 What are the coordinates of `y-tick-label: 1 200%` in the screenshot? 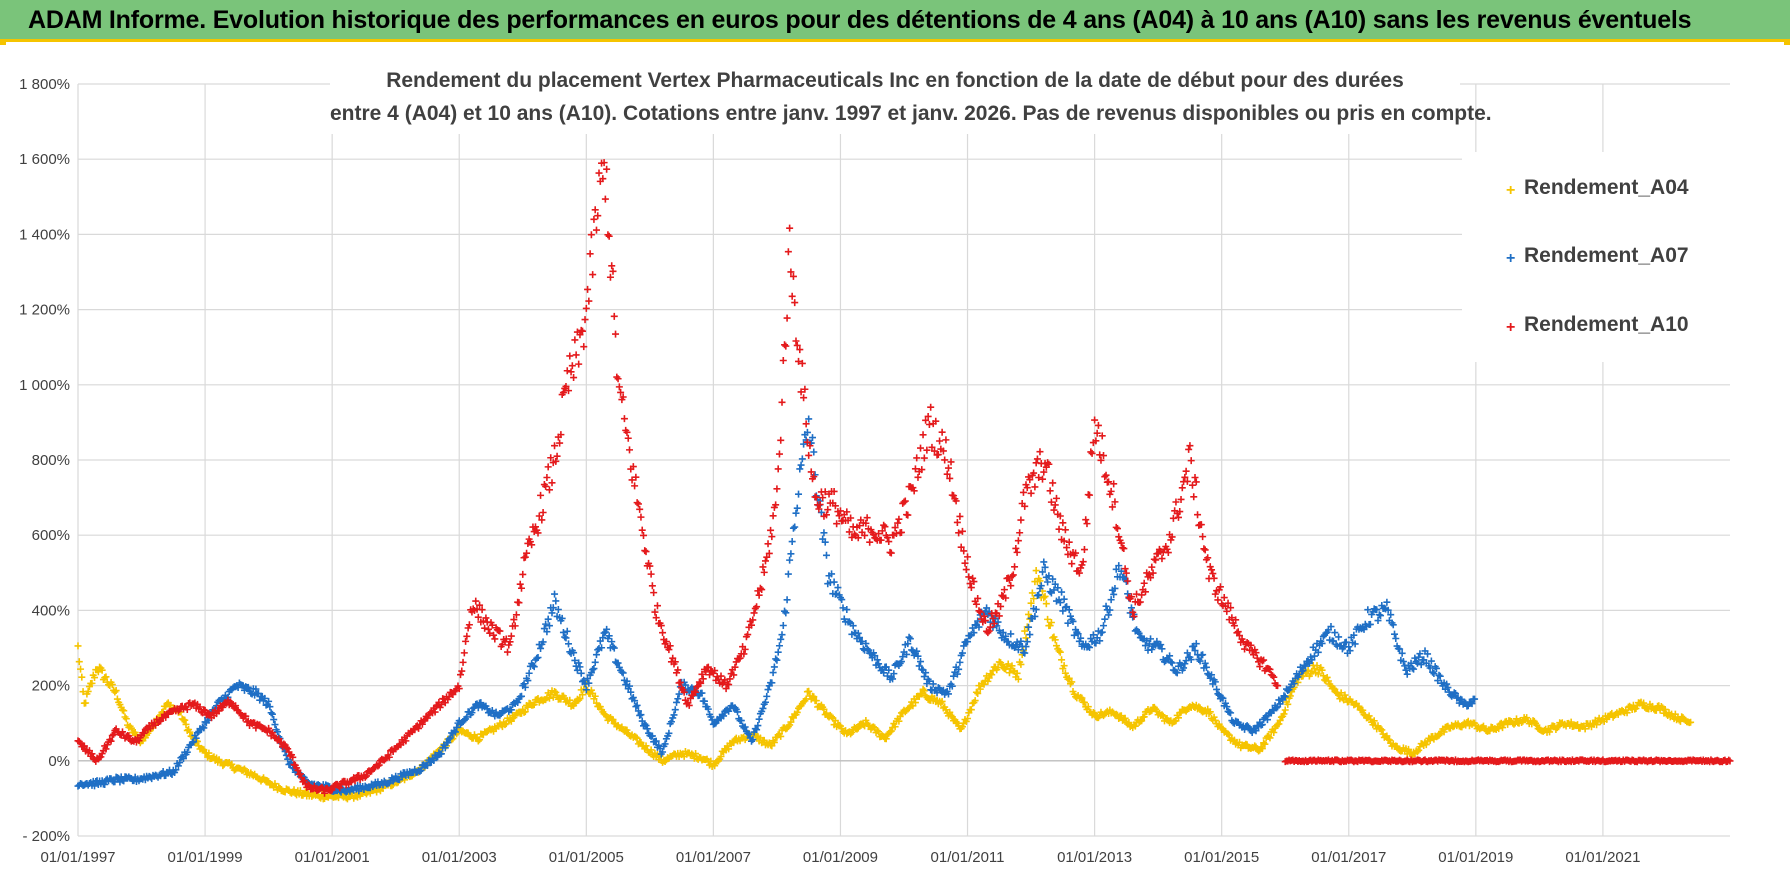 It's located at (44, 310).